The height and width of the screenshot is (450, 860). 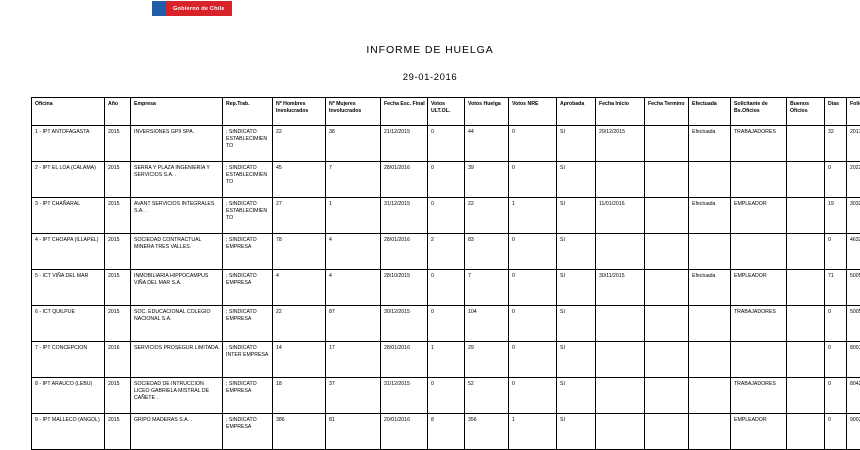 I want to click on cell-mujeres: 4, so click(x=353, y=287).